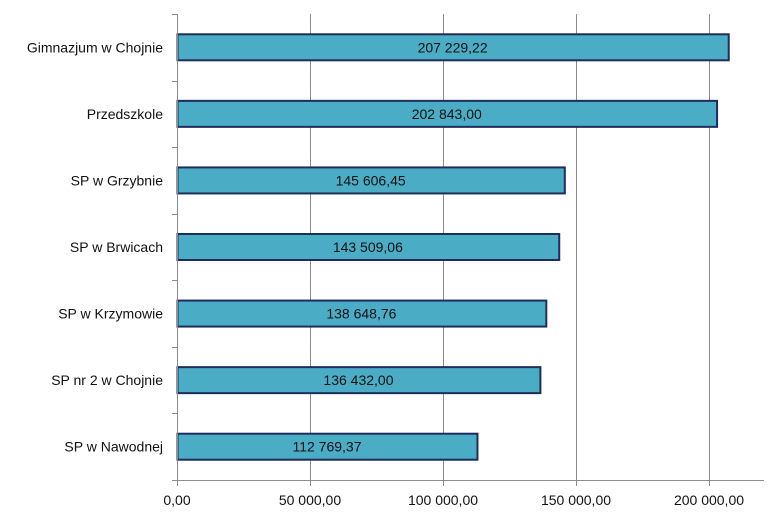 The width and height of the screenshot is (770, 512). Describe the element at coordinates (361, 314) in the screenshot. I see `data-label-sp-w-krzymowie: 138 648,76` at that location.